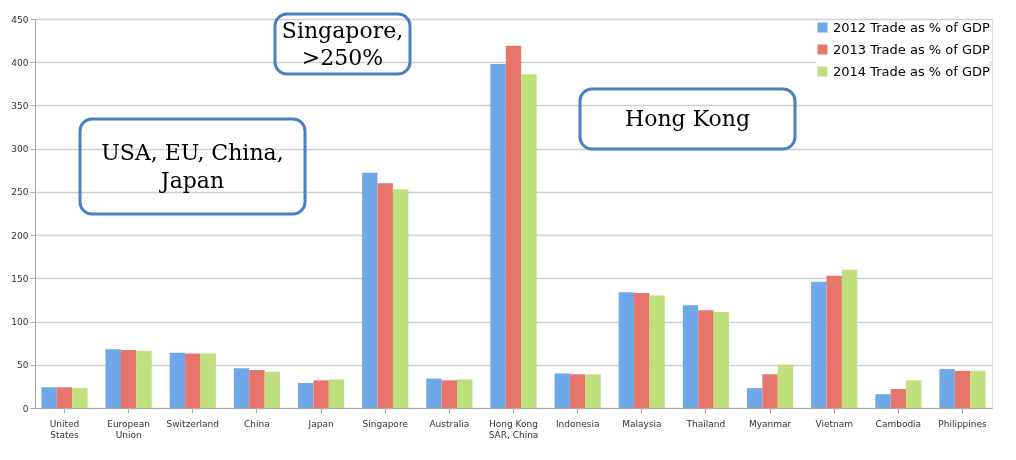 Image resolution: width=1016 pixels, height=460 pixels. What do you see at coordinates (20, 19) in the screenshot?
I see `y-tick-label: 450` at bounding box center [20, 19].